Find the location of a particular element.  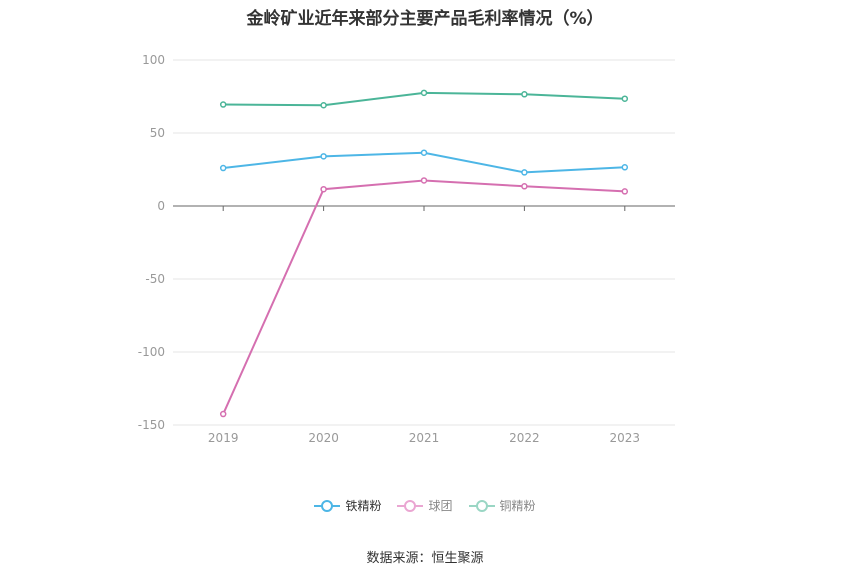

x-tick-label: 2022 is located at coordinates (524, 438).